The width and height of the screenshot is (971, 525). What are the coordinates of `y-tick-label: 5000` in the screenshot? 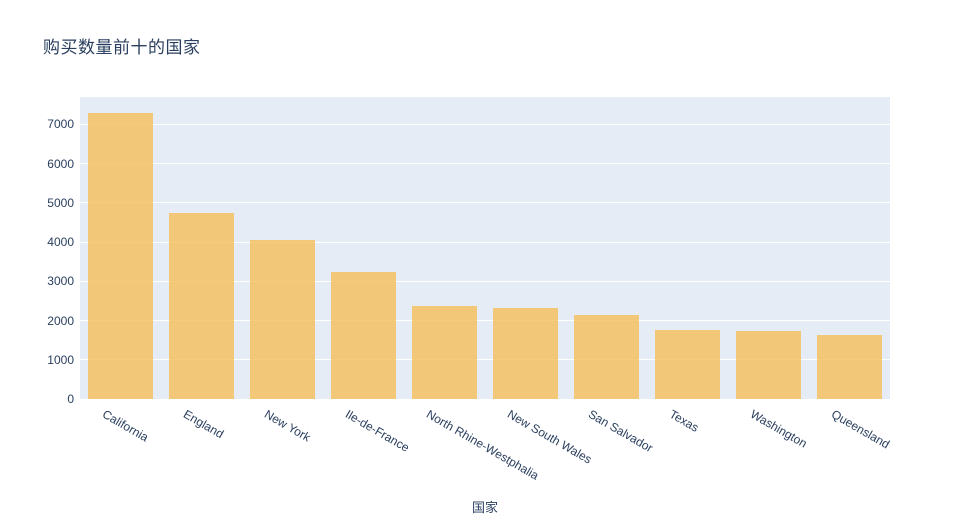 It's located at (60, 202).